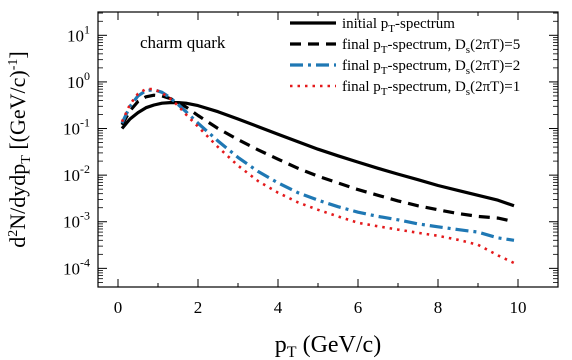  Describe the element at coordinates (183, 42) in the screenshot. I see `annotation-charm-quark: charm quark` at that location.